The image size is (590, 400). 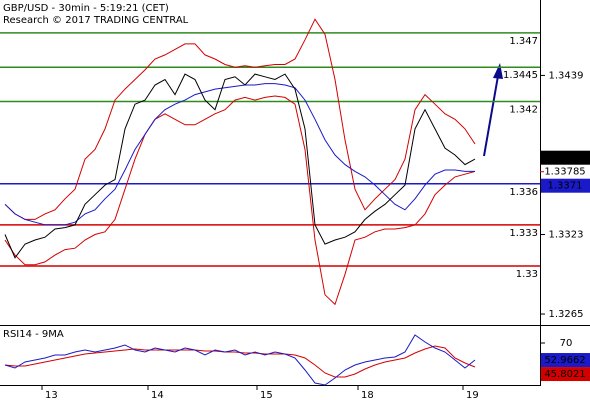 What do you see at coordinates (523, 233) in the screenshot?
I see `level-label: 1.333` at bounding box center [523, 233].